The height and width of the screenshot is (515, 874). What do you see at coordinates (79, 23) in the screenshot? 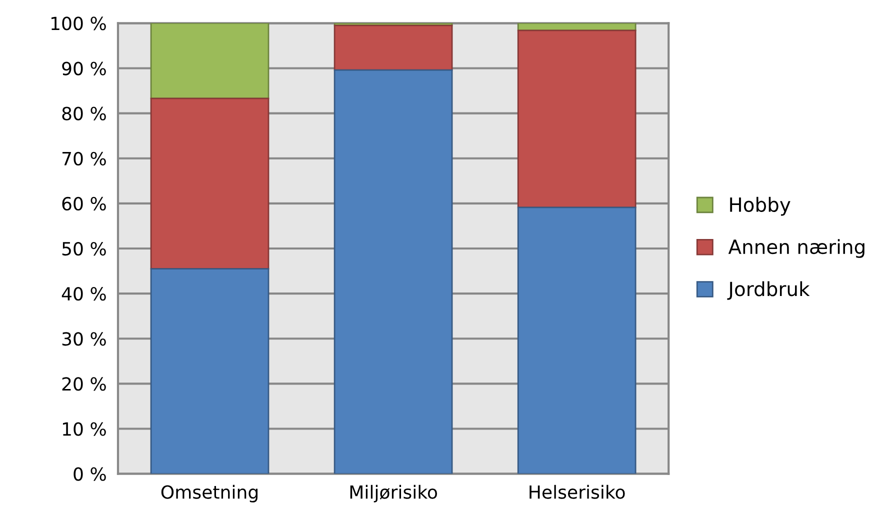
I see `y-tick-label: 100 %` at bounding box center [79, 23].